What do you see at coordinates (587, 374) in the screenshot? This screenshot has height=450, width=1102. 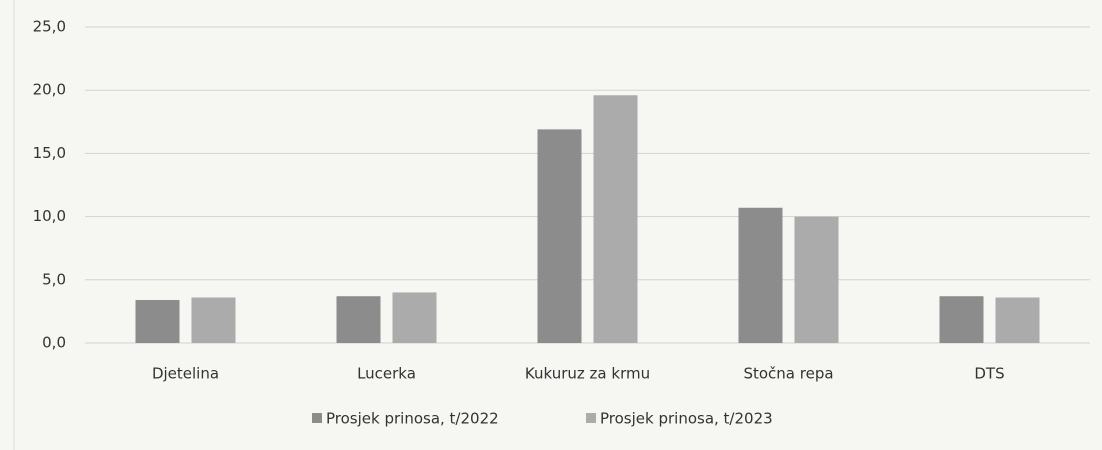 I see `x-tick-label: Kukuruz za krmu` at bounding box center [587, 374].